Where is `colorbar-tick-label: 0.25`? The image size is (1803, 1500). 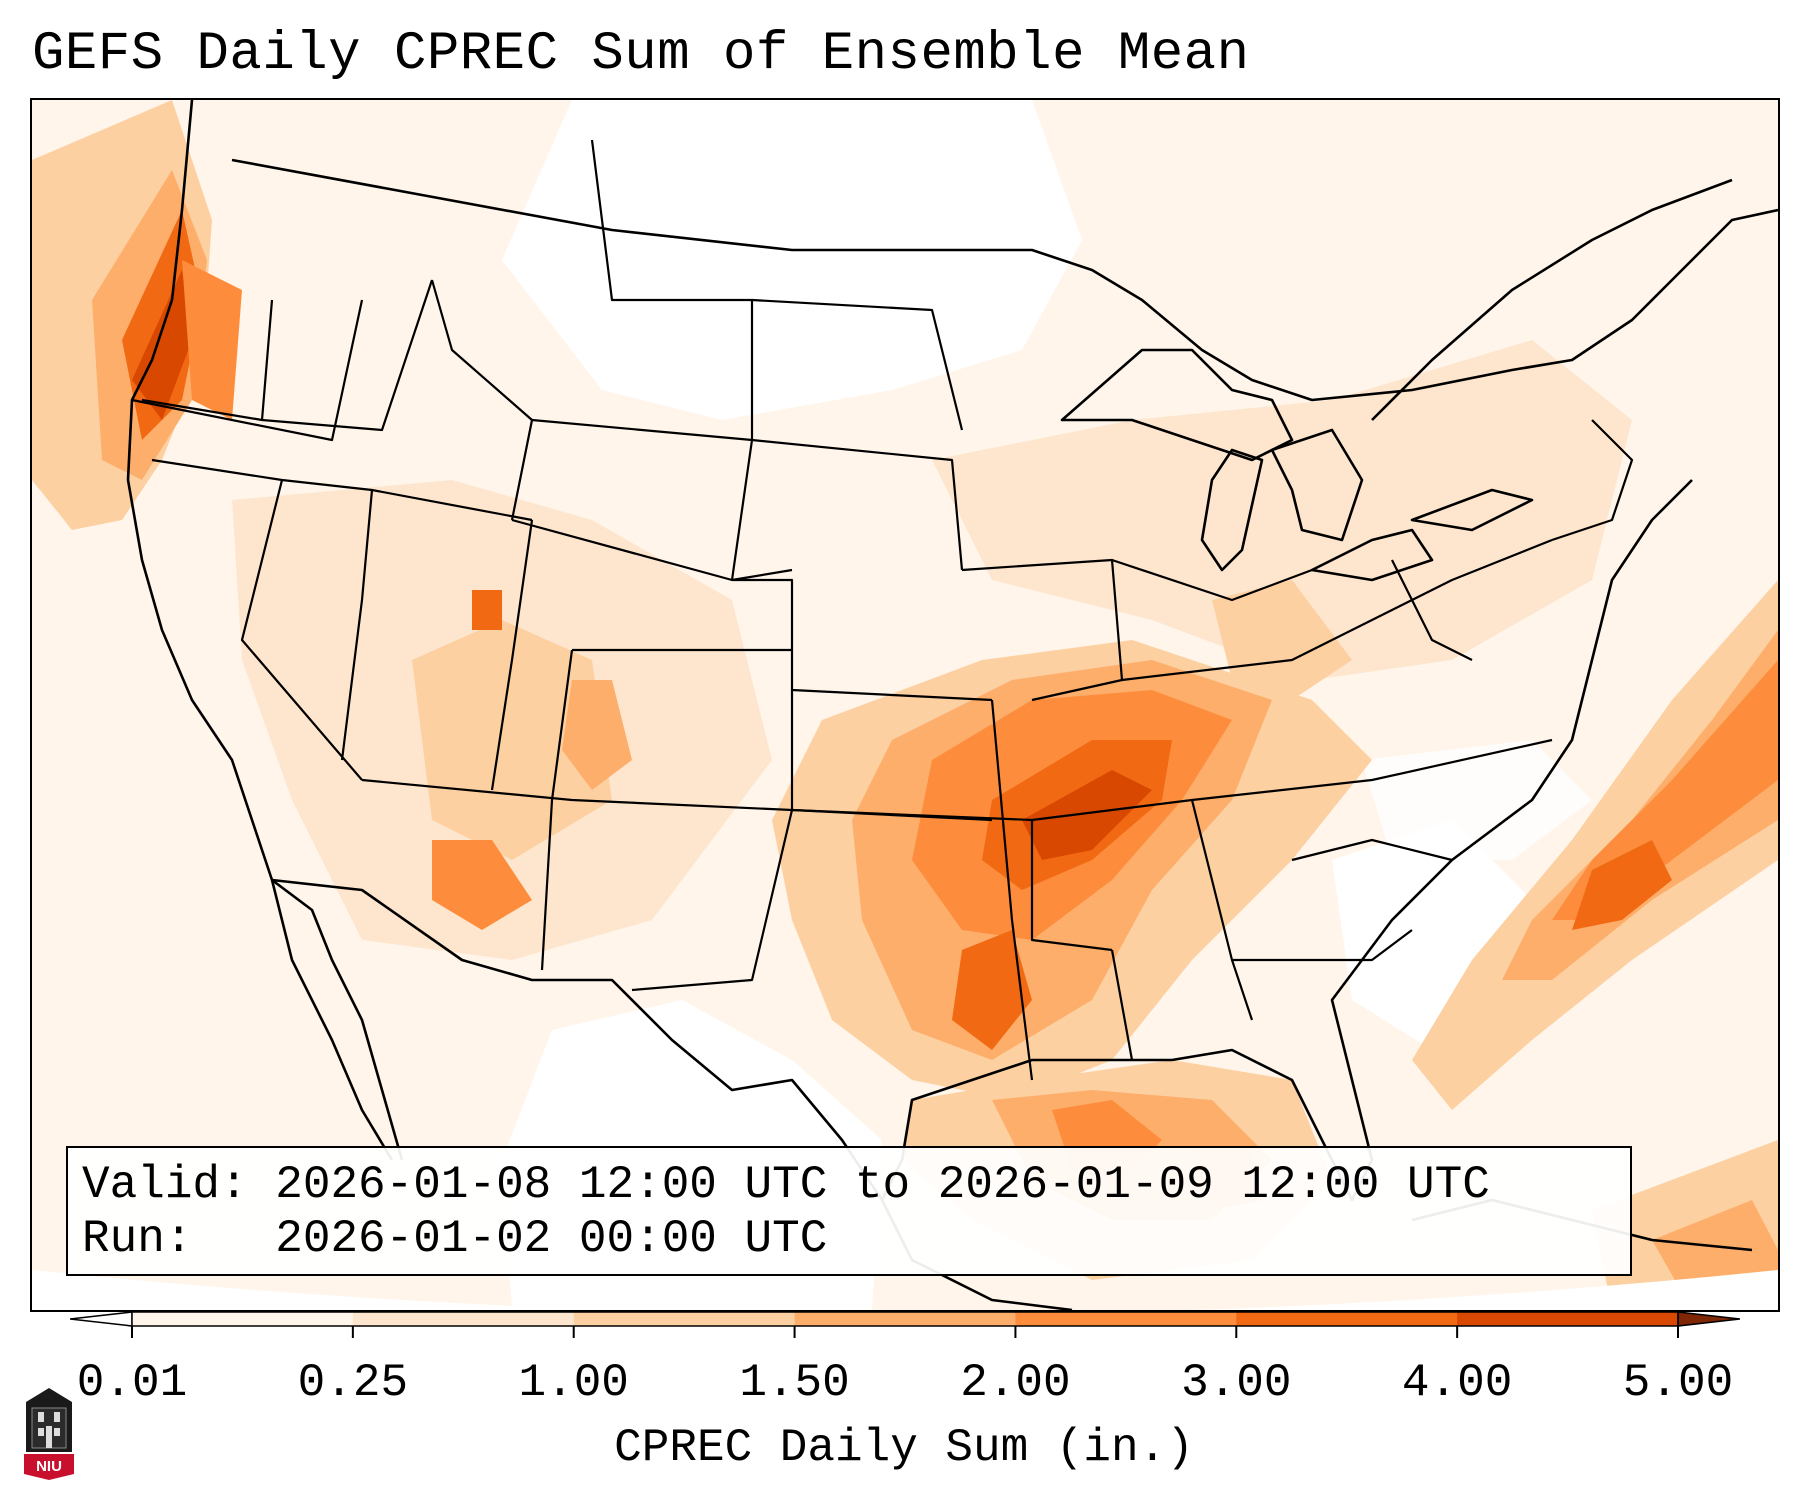
colorbar-tick-label: 0.25 is located at coordinates (353, 1383).